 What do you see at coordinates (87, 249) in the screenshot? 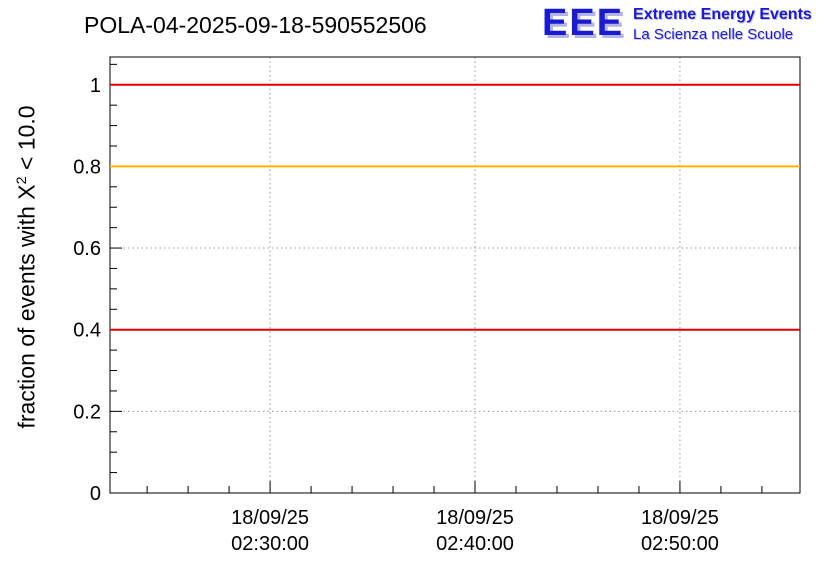
I see `y-tick-label: 0.6` at bounding box center [87, 249].